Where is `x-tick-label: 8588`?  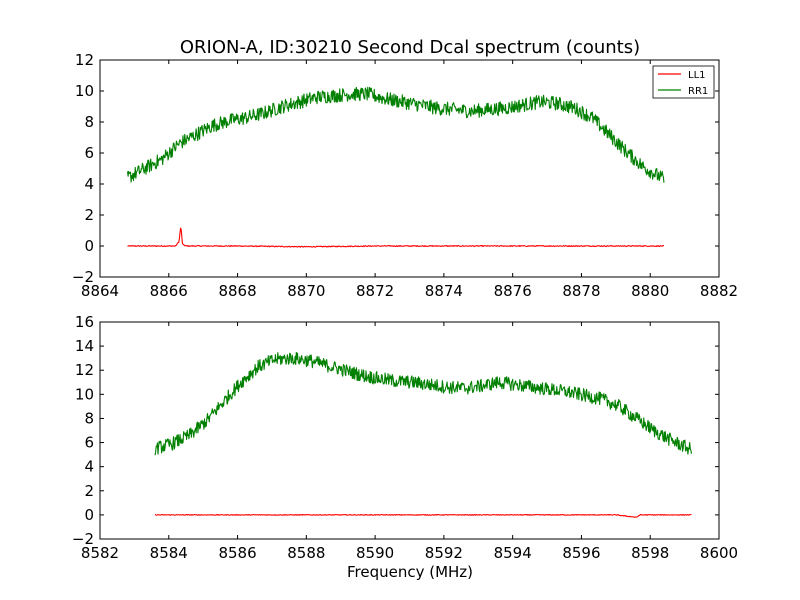 x-tick-label: 8588 is located at coordinates (306, 553).